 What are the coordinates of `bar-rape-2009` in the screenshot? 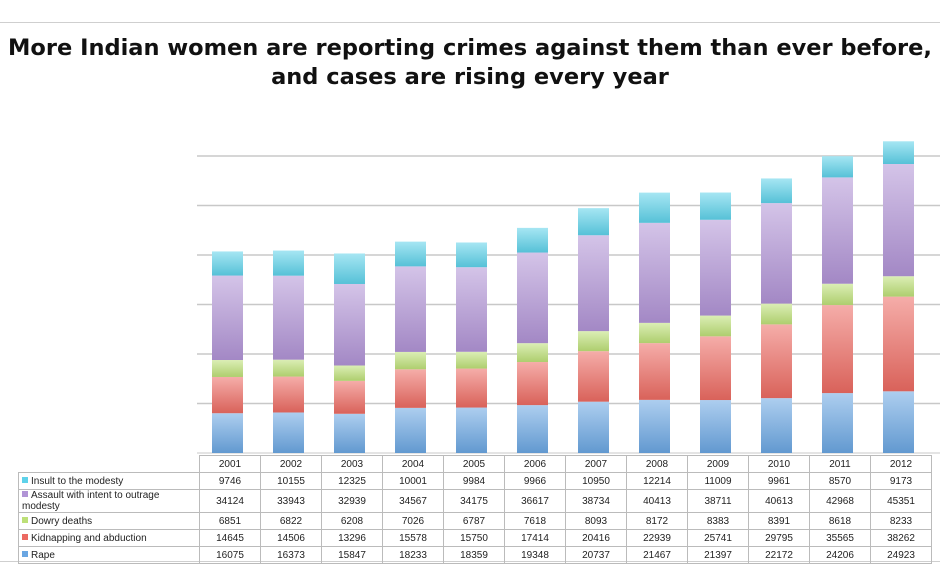 It's located at (715, 426).